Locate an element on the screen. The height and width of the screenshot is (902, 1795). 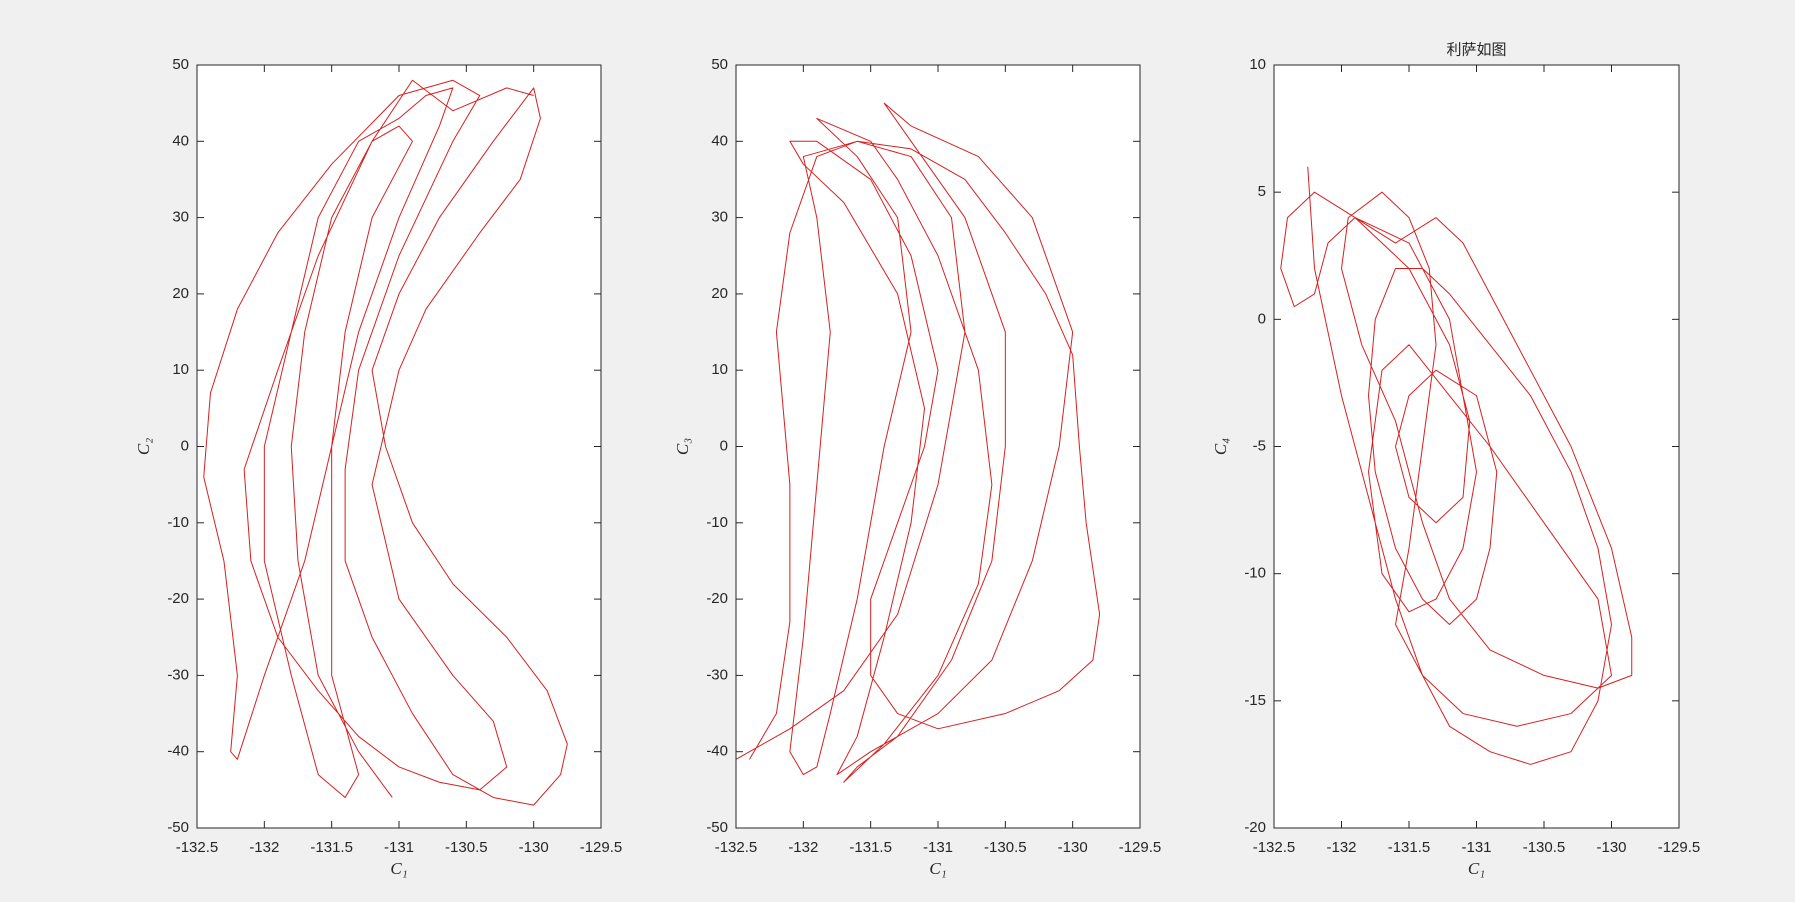
y-axis-label: C₃ is located at coordinates (682, 446).